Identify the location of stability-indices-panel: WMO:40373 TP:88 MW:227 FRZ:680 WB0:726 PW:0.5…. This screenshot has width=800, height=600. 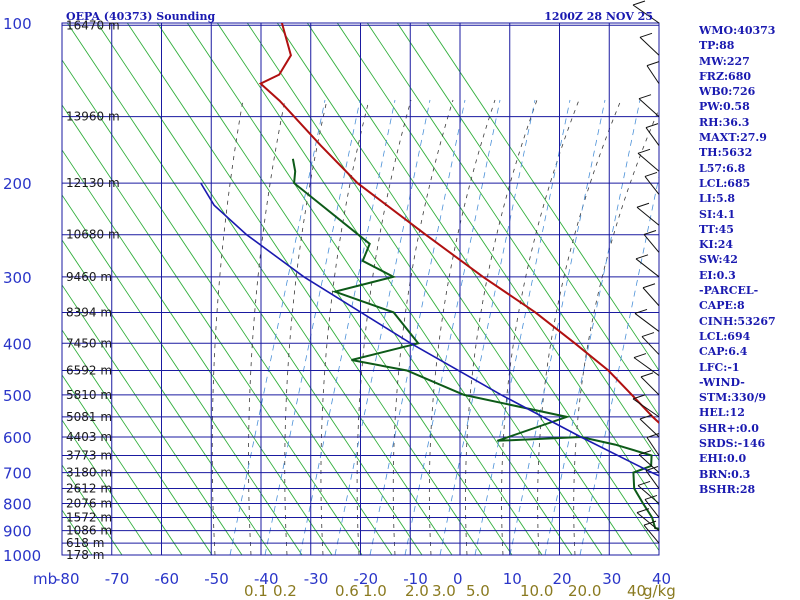
(749, 260).